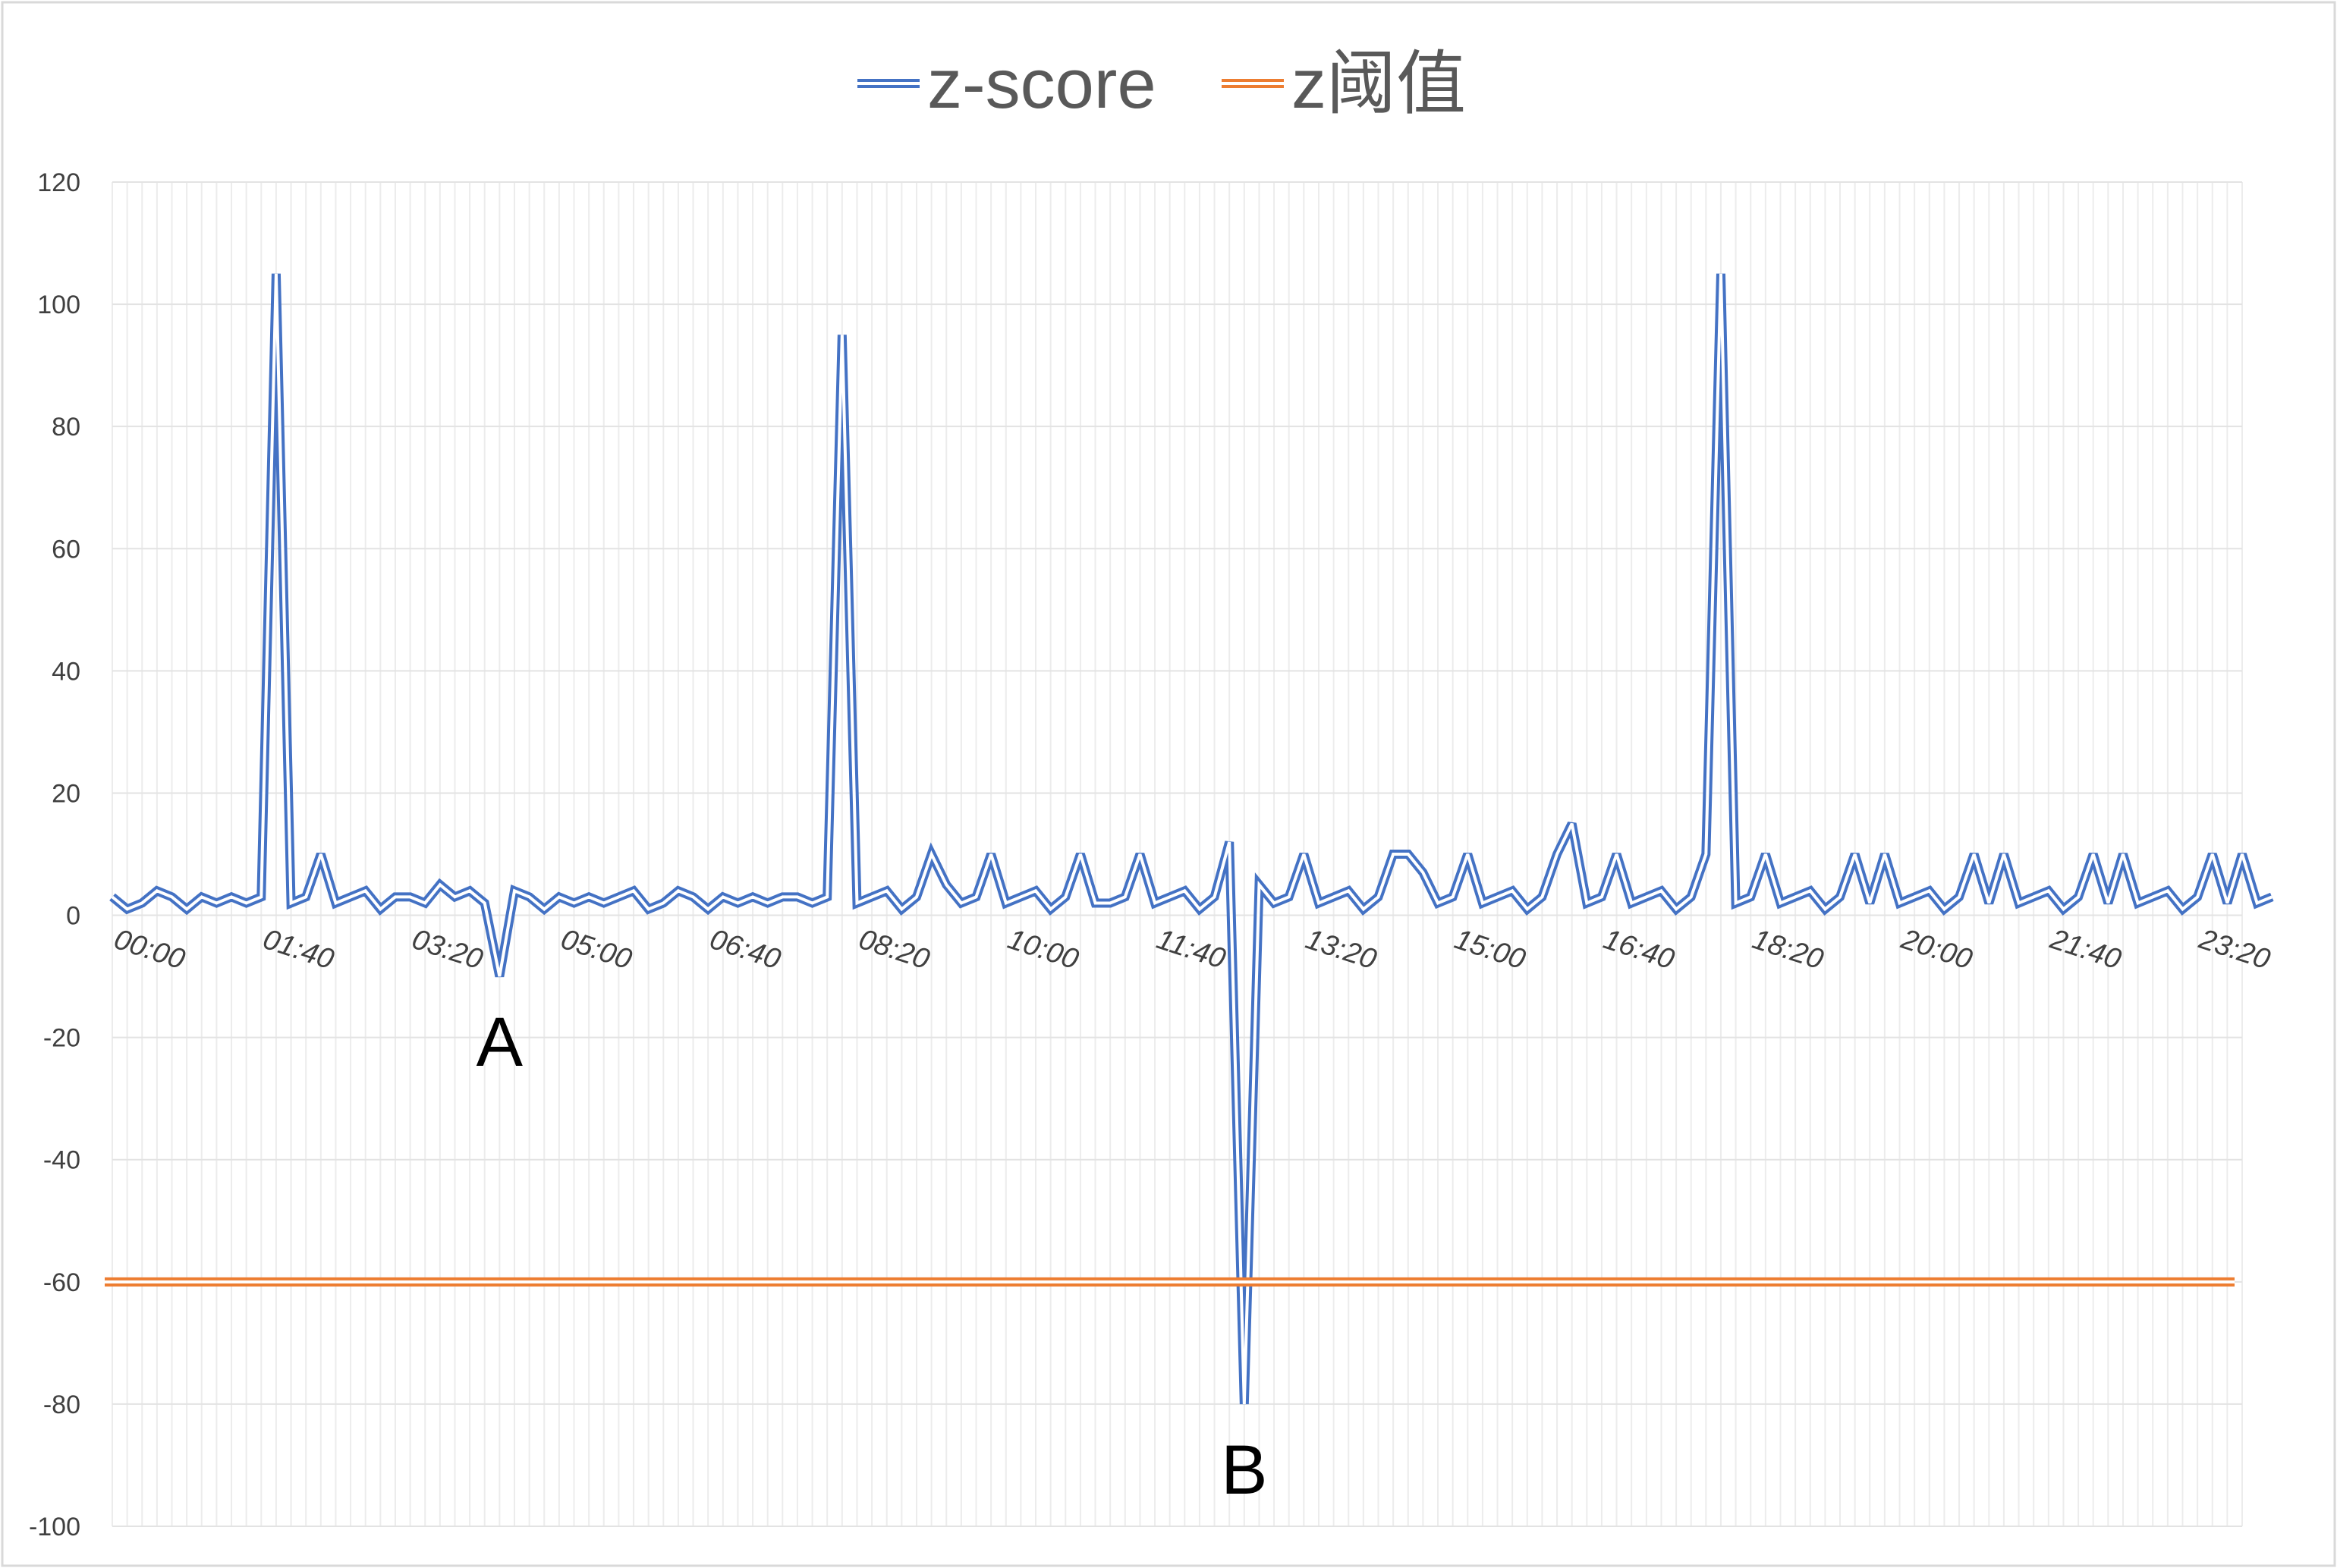  Describe the element at coordinates (61, 1404) in the screenshot. I see `y-tick-label: -80` at that location.